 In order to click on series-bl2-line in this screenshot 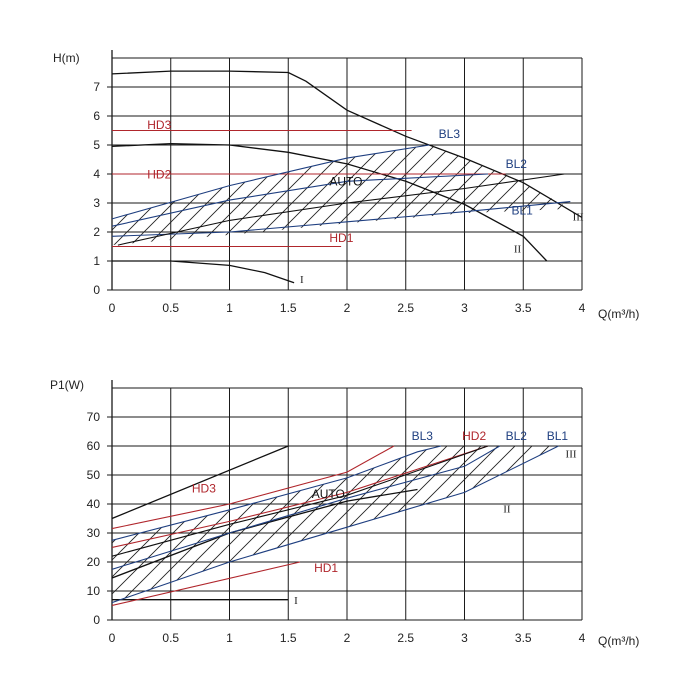, I will do `click(306, 507)`.